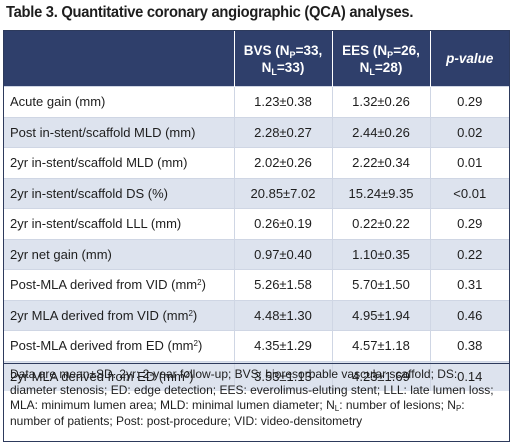 The width and height of the screenshot is (515, 446). What do you see at coordinates (469, 345) in the screenshot?
I see `p-value: 0.38` at bounding box center [469, 345].